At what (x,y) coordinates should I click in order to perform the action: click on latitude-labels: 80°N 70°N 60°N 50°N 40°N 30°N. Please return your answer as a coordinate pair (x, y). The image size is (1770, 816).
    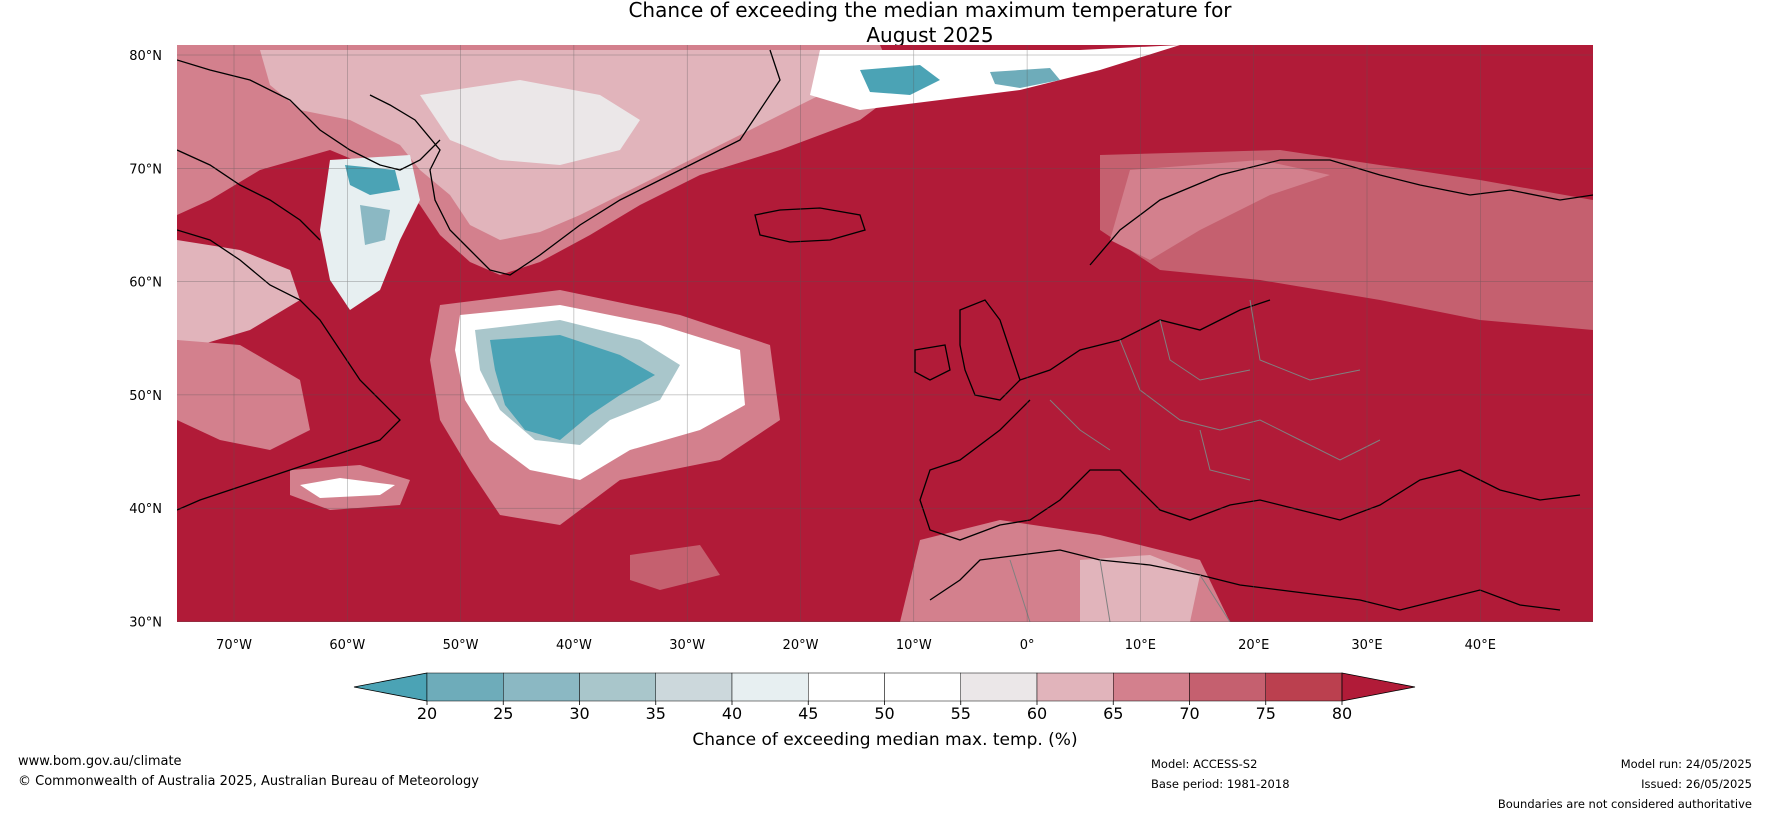
    Looking at the image, I should click on (145, 340).